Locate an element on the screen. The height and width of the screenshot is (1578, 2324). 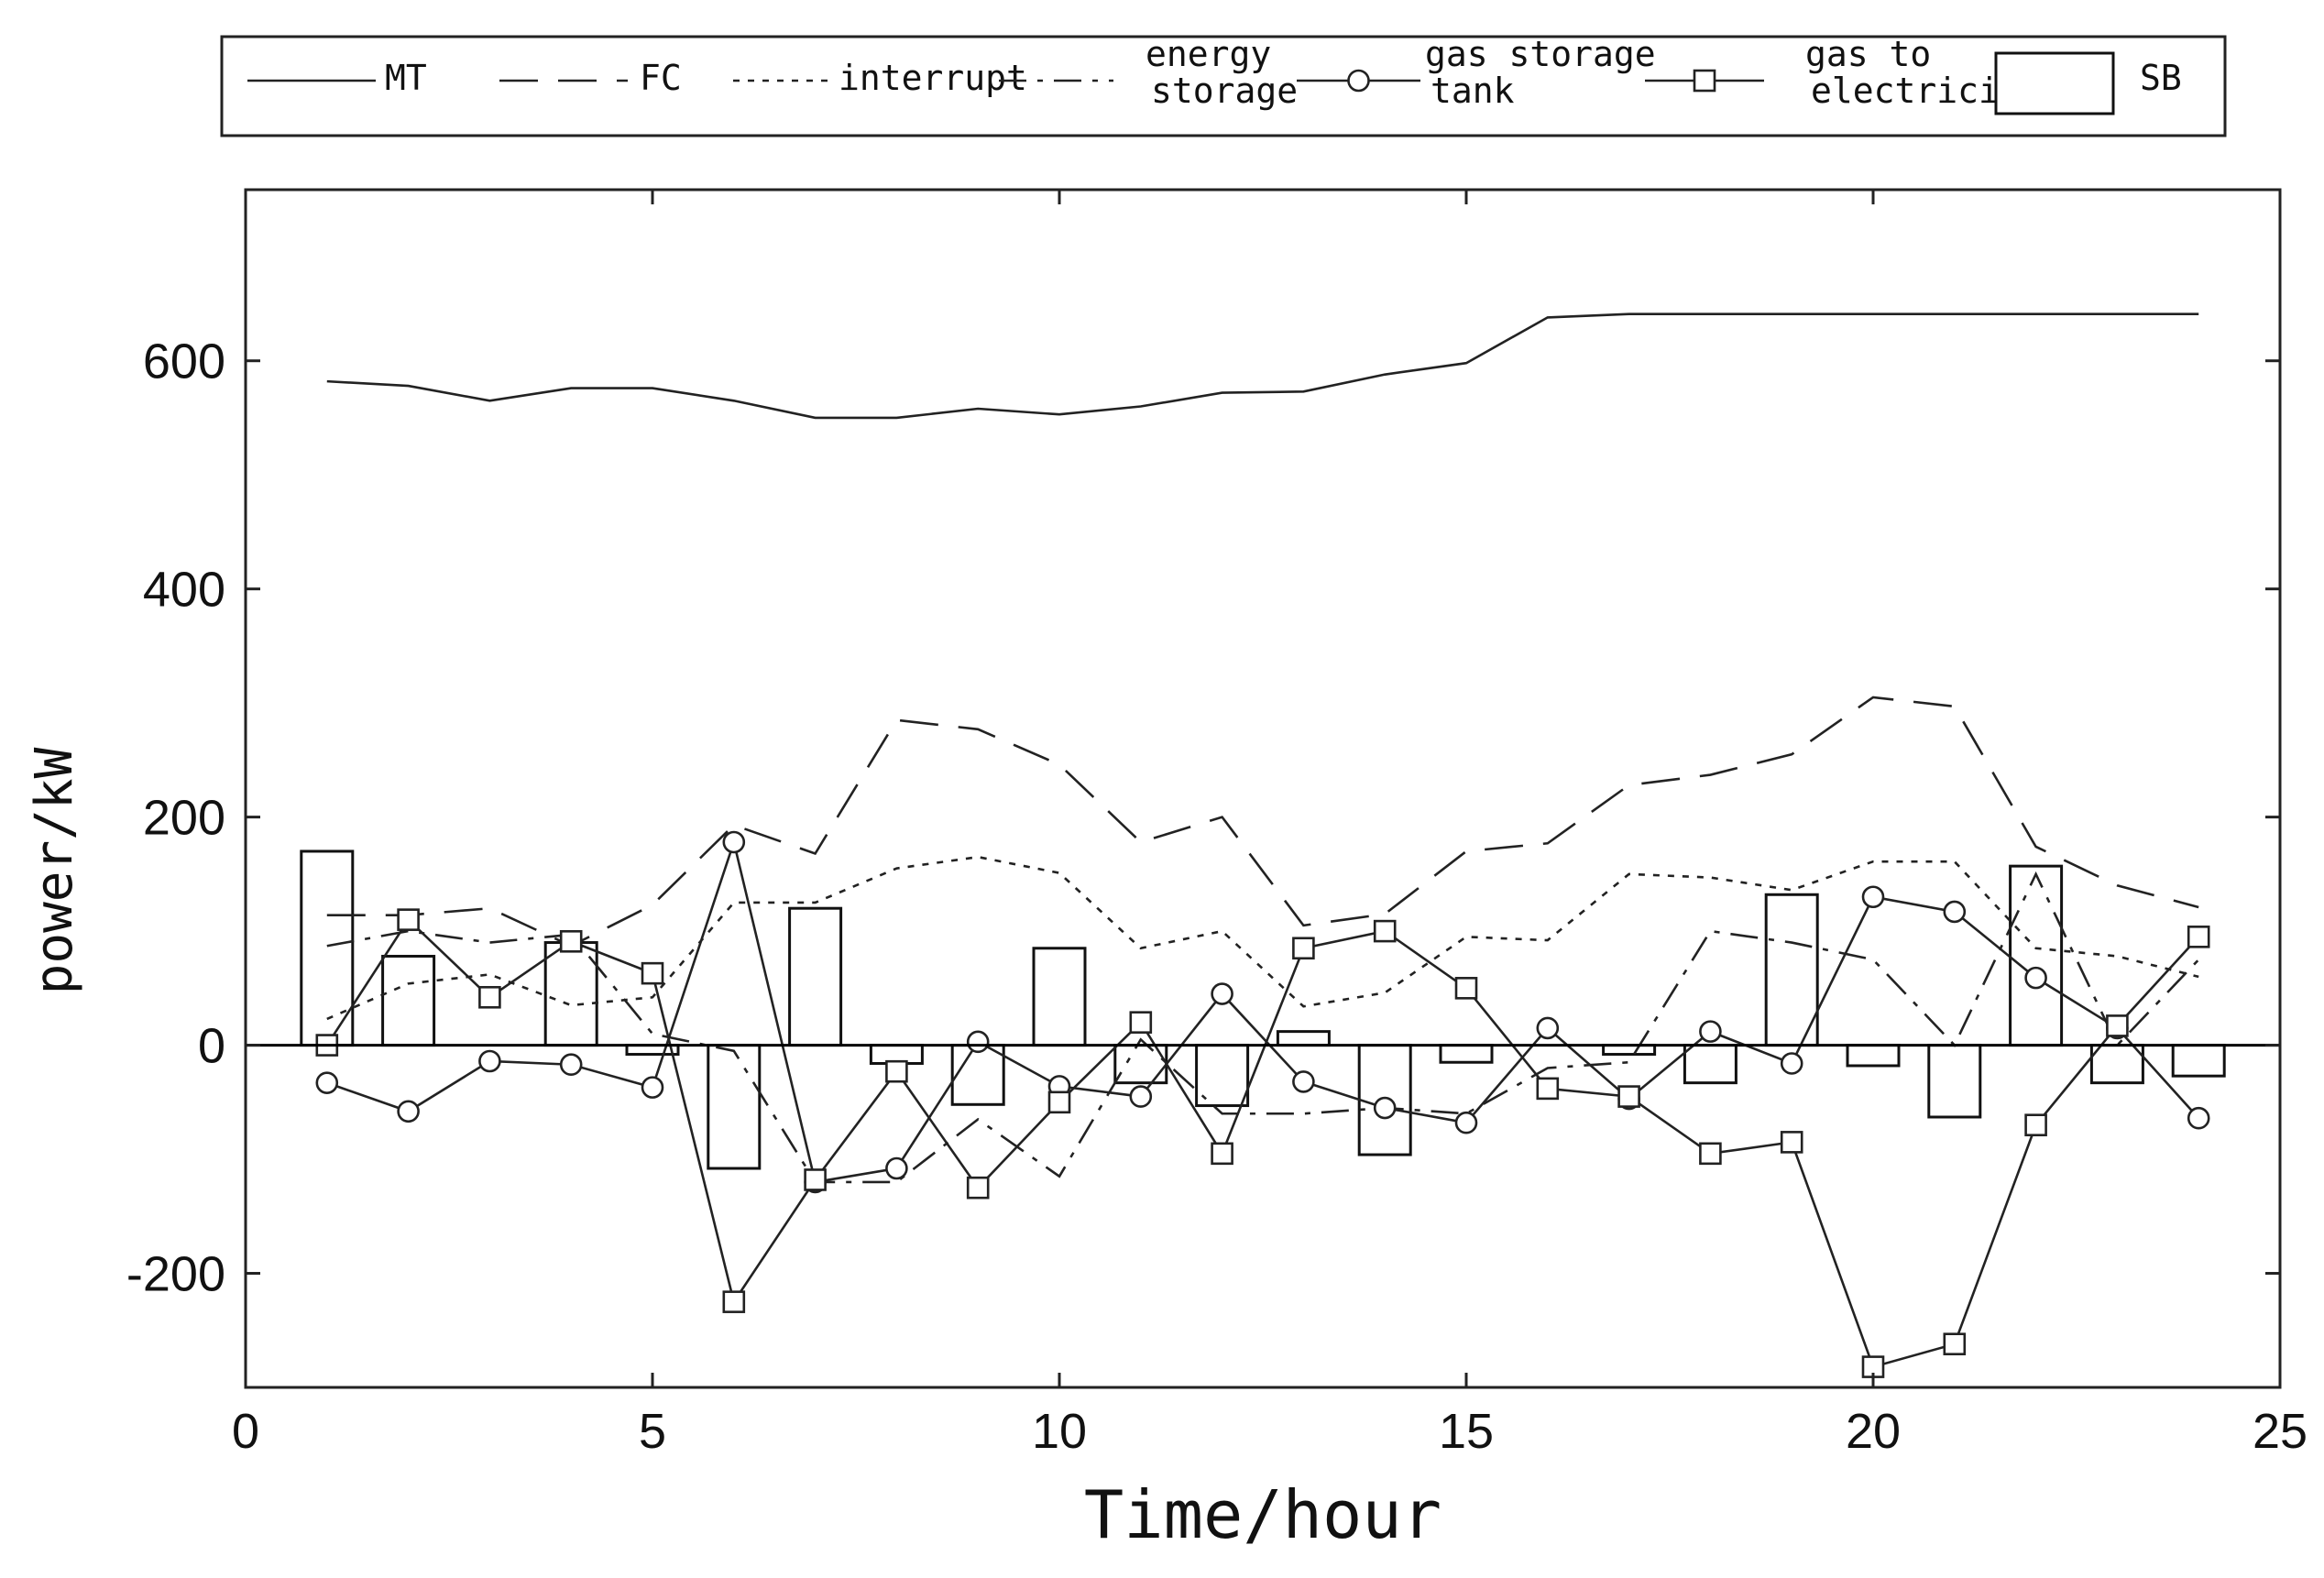
legend-label: gas storage tank is located at coordinates (1540, 72).